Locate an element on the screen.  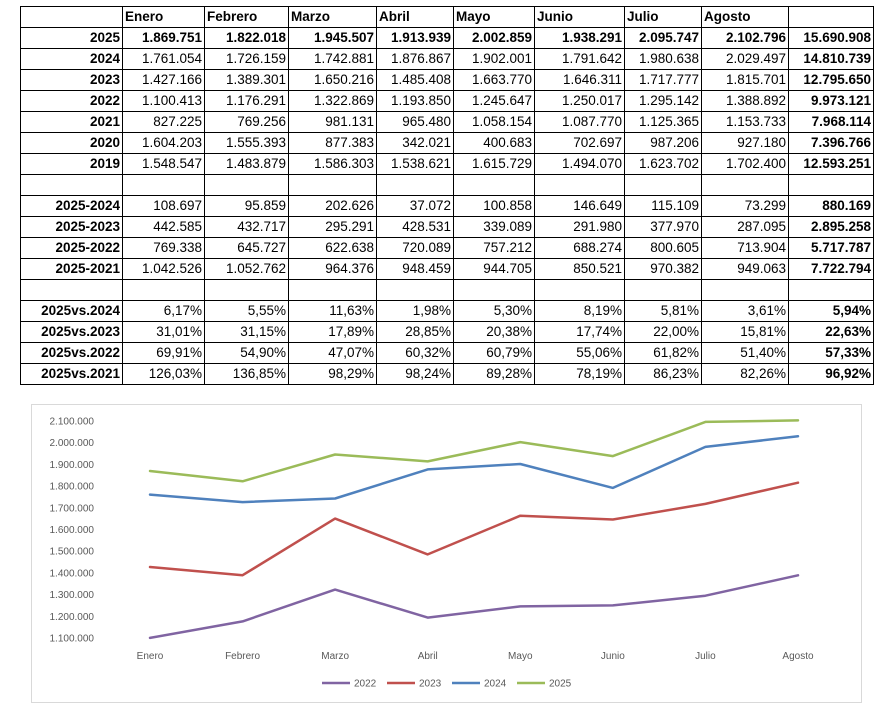
value-cell: 5,30% is located at coordinates (494, 311).